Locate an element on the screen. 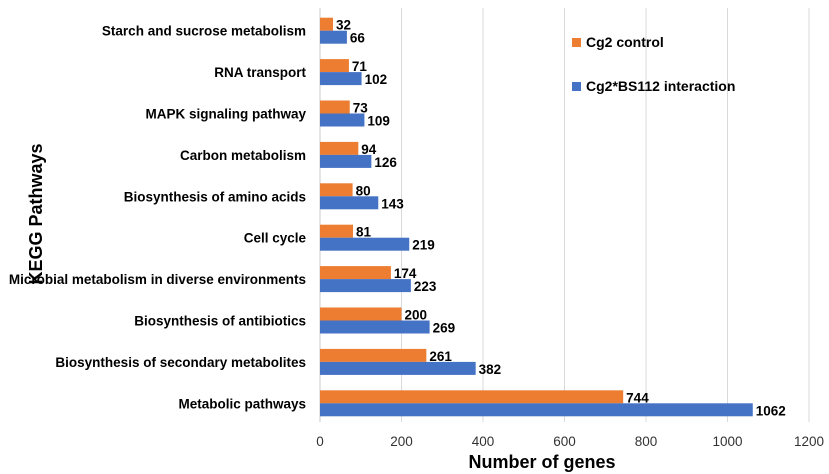 This screenshot has width=829, height=474. bar-cg2-bs112-interaction-mapk-signaling-pathway is located at coordinates (342, 120).